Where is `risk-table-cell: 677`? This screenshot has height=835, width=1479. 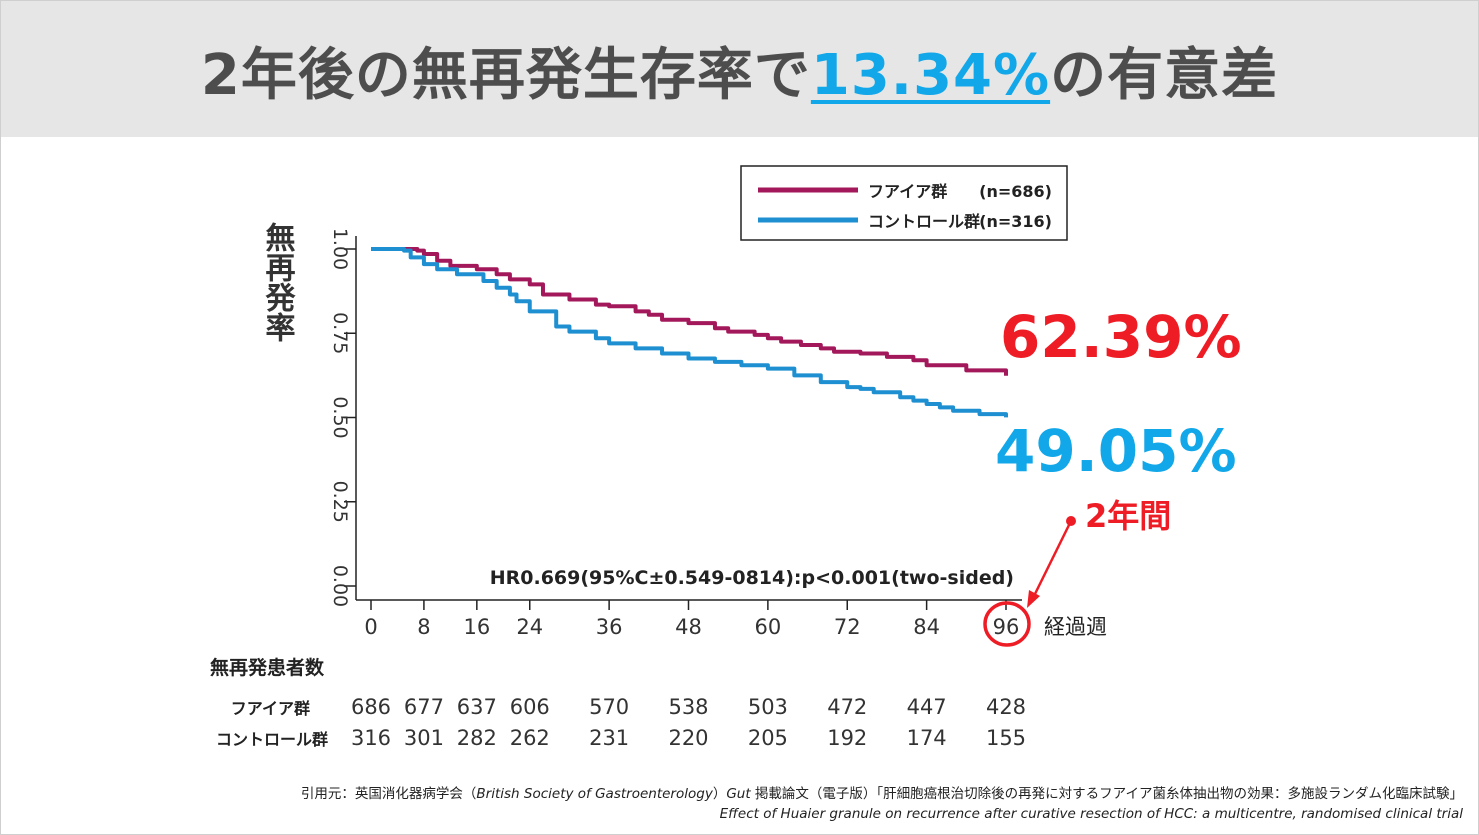
risk-table-cell: 677 is located at coordinates (424, 707).